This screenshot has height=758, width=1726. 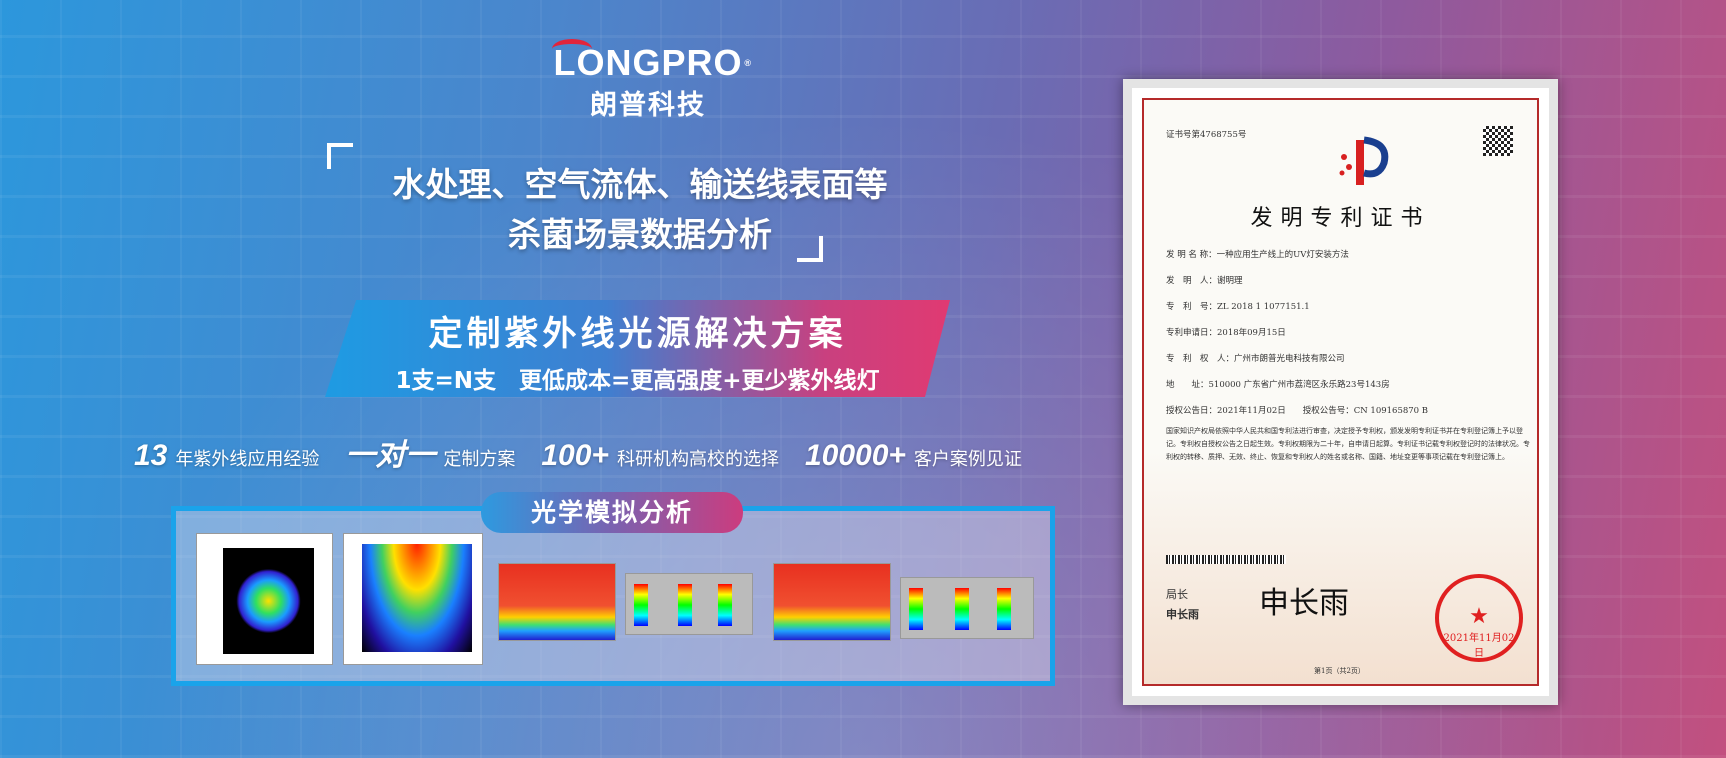 I want to click on stat-label: 科研机构高校的选择, so click(x=697, y=459).